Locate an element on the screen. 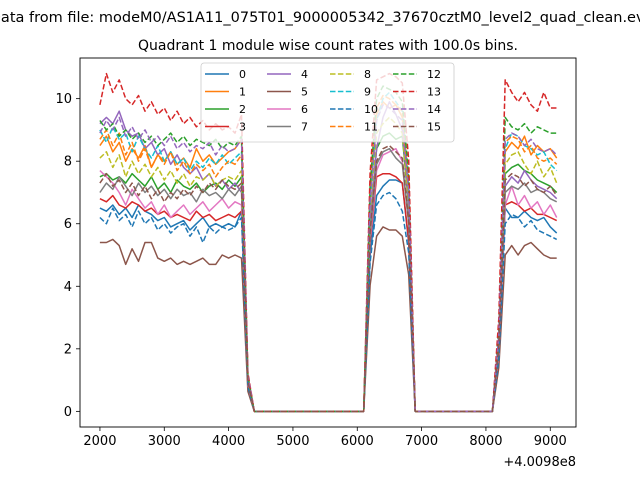  x-tick-label: 9000 is located at coordinates (550, 441).